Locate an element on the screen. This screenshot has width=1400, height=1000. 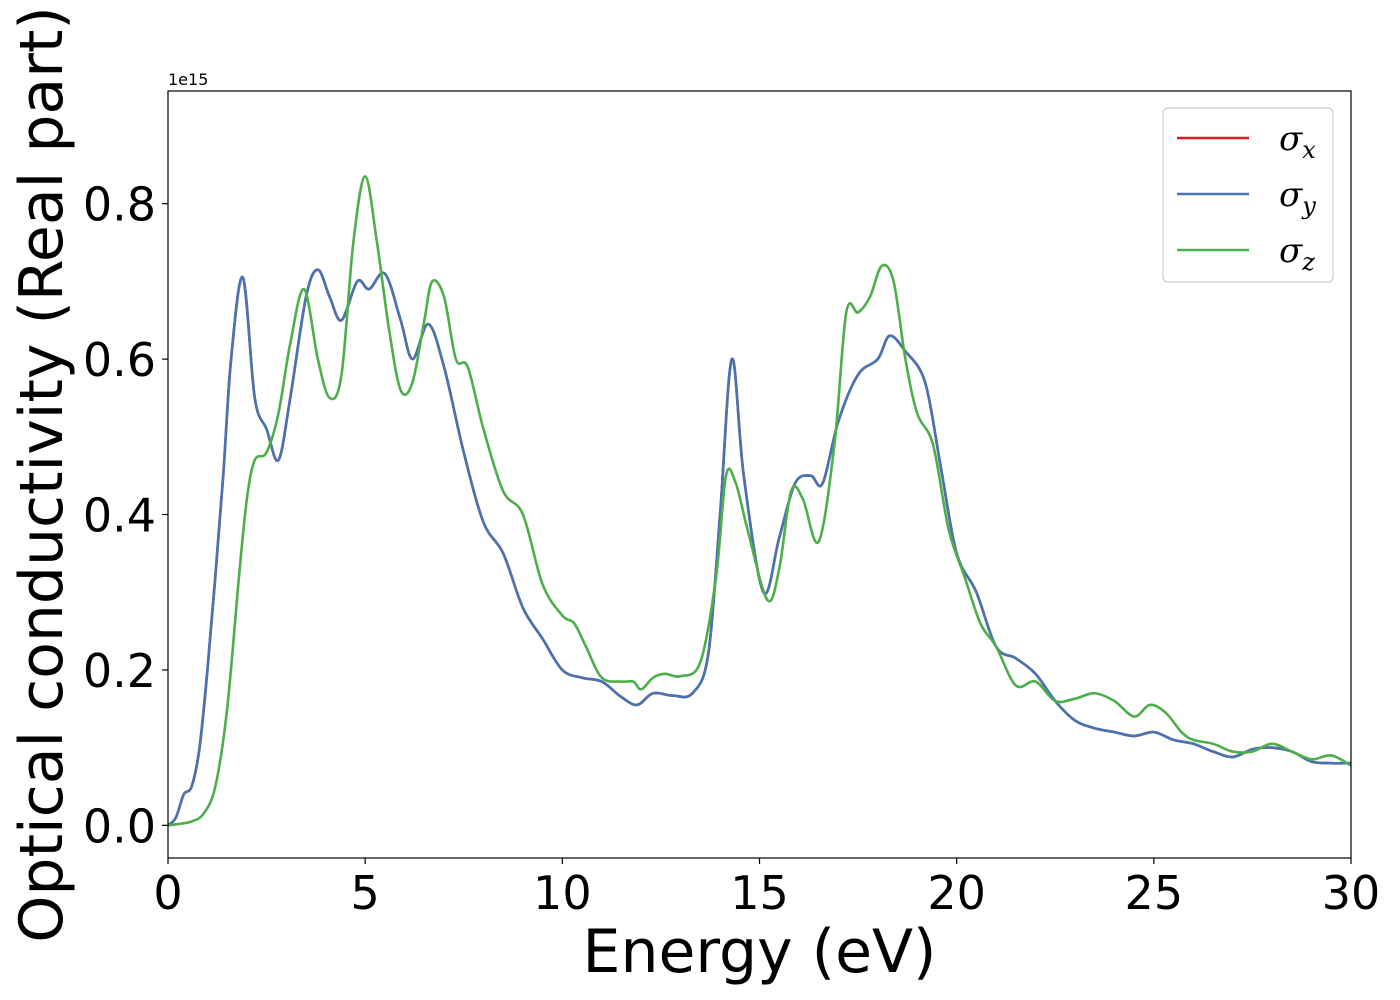
y-tick-label: 0.6 is located at coordinates (119, 360).